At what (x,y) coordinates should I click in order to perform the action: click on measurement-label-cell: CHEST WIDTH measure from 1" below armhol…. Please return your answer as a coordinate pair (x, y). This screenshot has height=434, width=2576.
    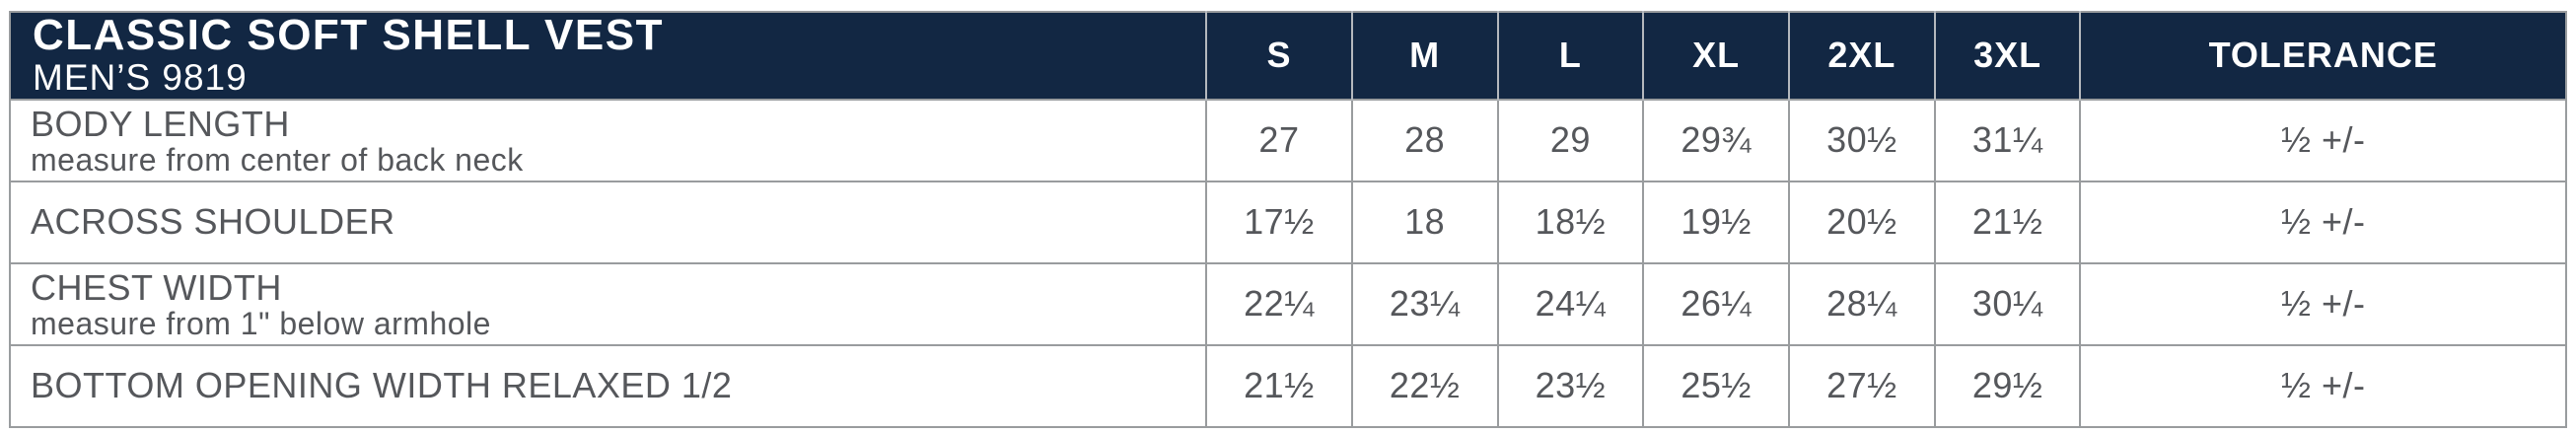
    Looking at the image, I should click on (608, 303).